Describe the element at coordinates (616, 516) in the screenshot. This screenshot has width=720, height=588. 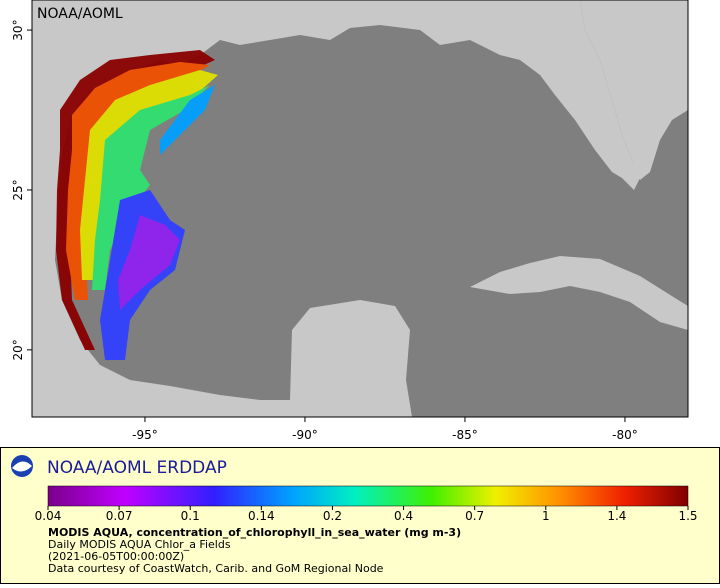
I see `colorbar-tick-label: 1.4` at that location.